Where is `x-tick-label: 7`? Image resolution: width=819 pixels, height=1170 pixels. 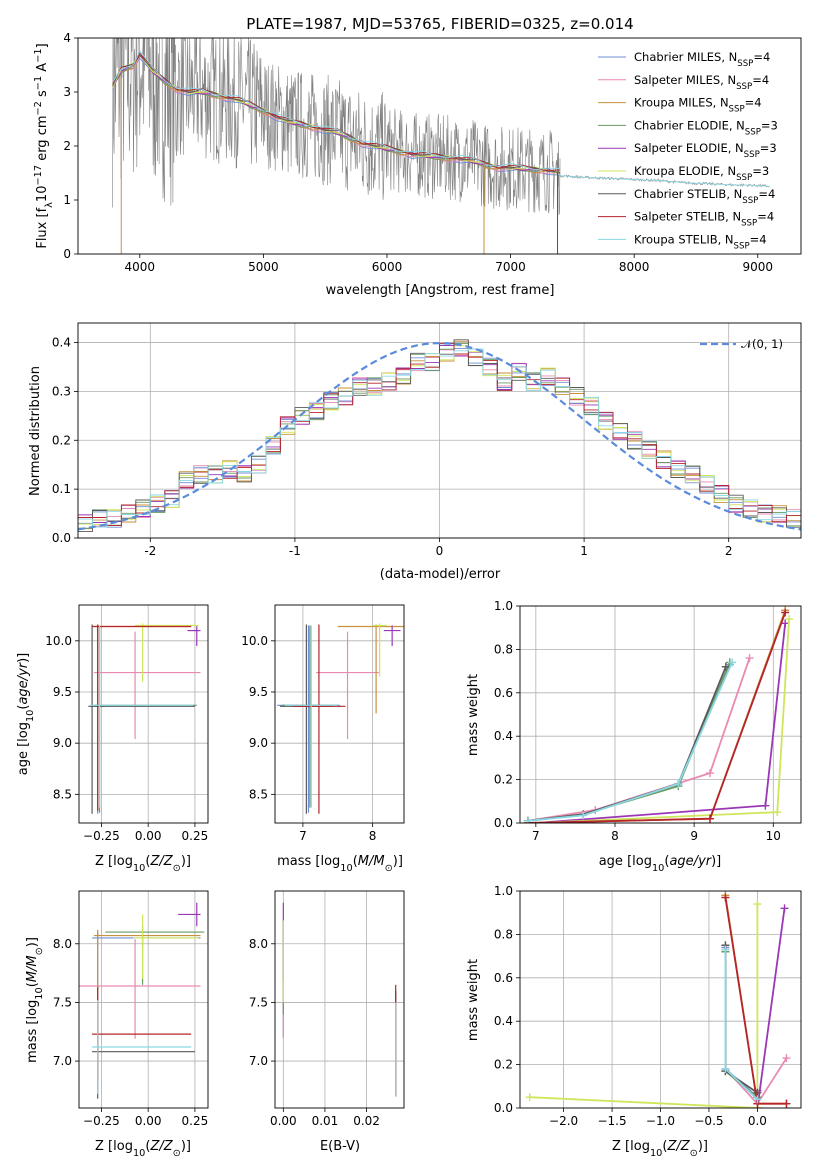
x-tick-label: 7 is located at coordinates (303, 836).